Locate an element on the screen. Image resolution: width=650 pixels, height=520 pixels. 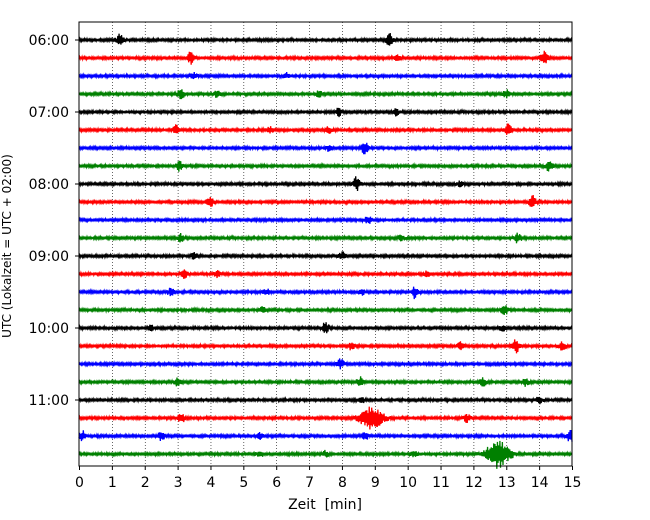
x-tick-label: 0 is located at coordinates (79, 483).